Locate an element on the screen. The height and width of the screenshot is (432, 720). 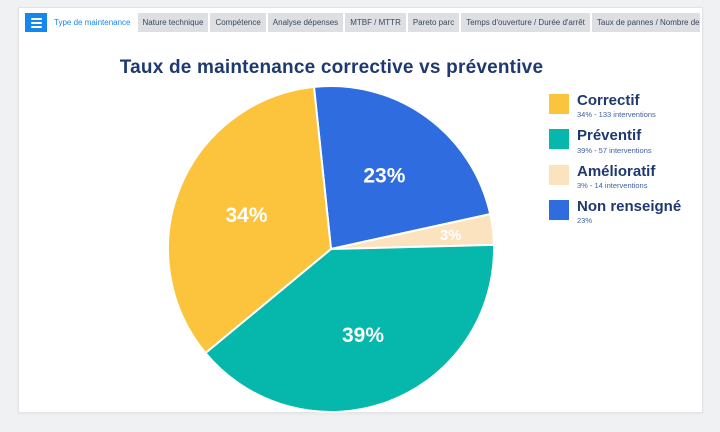
legend-item-non-renseign: Non renseigné 23% is located at coordinates (615, 211).